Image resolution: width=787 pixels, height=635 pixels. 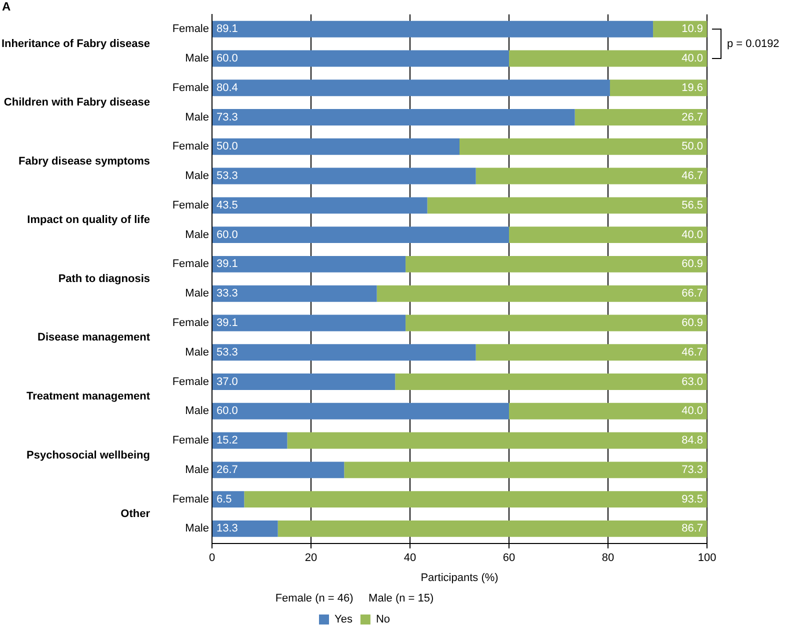 I want to click on data-label: 84.8, so click(x=692, y=440).